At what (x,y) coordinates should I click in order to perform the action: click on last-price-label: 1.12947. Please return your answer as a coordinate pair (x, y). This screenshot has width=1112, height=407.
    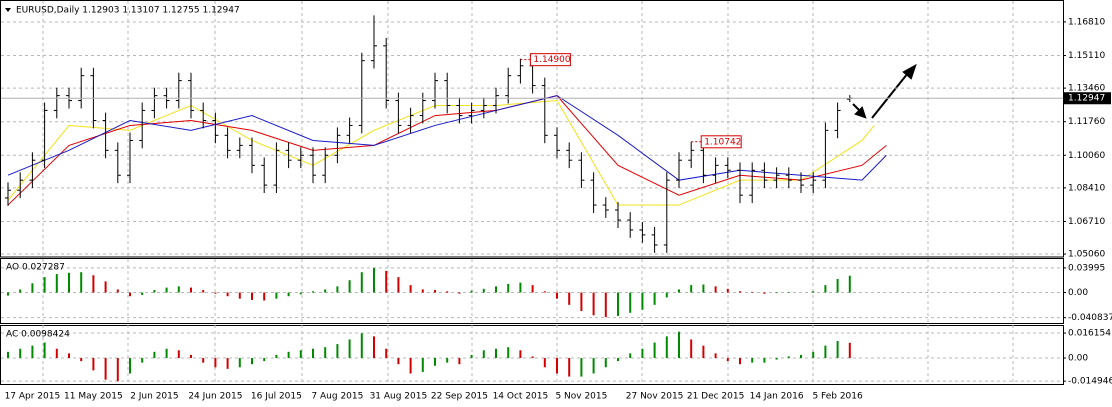
    Looking at the image, I should click on (1086, 99).